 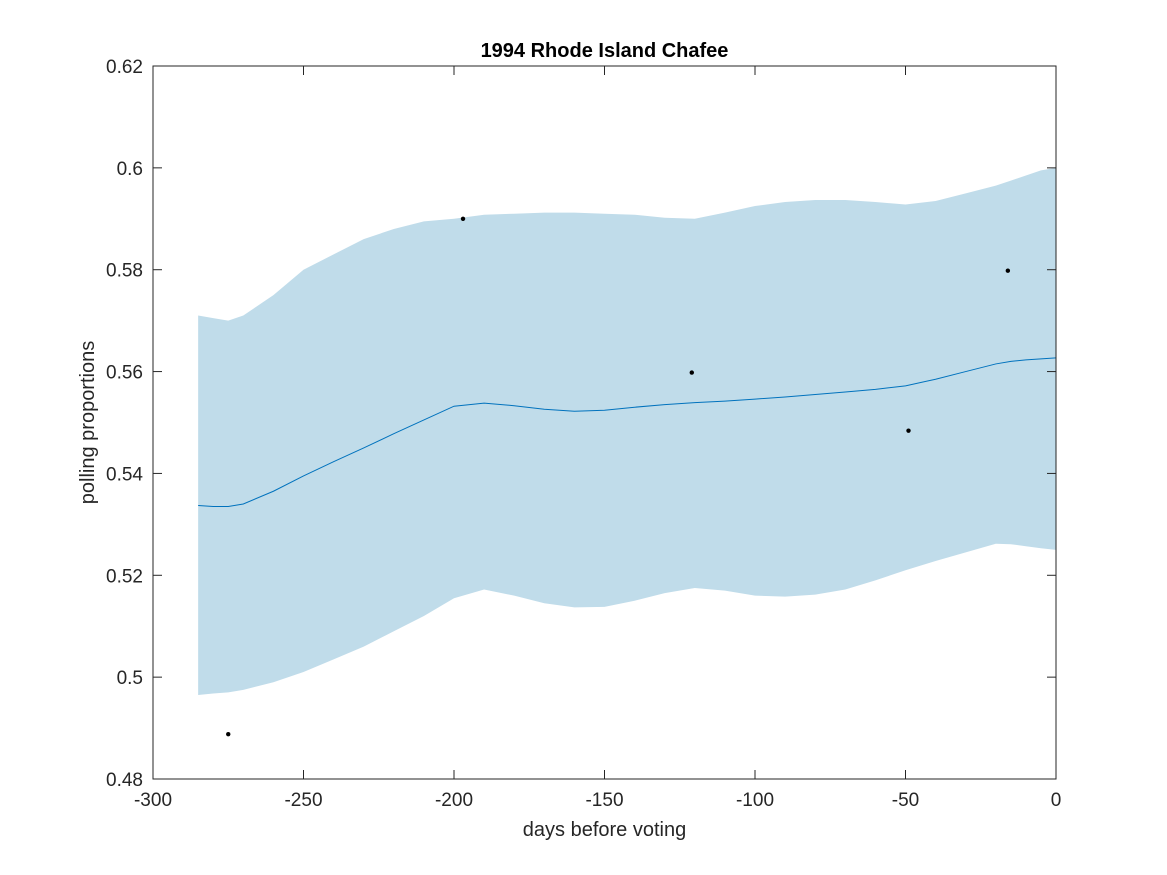 I want to click on chart-title: 1994 Rhode Island Chafee, so click(x=605, y=51).